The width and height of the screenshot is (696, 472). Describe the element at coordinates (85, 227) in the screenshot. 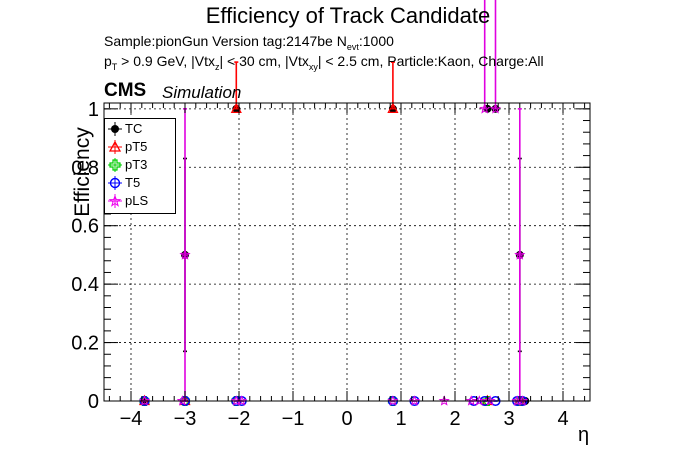

I see `y-tick-label: 0.6` at that location.